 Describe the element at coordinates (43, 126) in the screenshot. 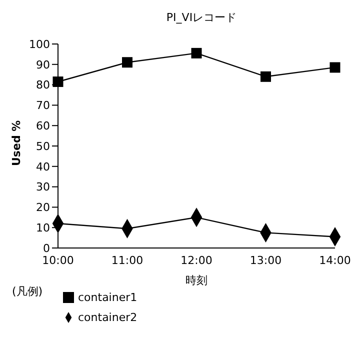

I see `y-tick-label: 60` at that location.